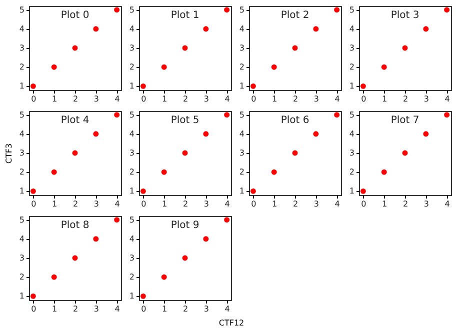 This screenshot has width=474, height=331. Describe the element at coordinates (295, 120) in the screenshot. I see `chart-title: Plot 6` at that location.